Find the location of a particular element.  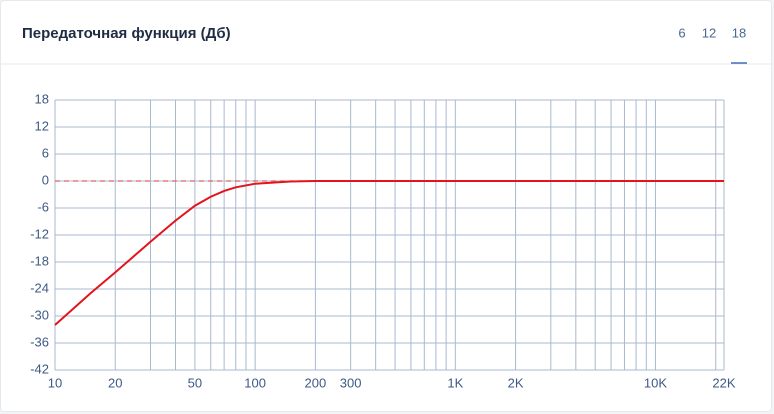

y-tick-label: 12 is located at coordinates (42, 125).